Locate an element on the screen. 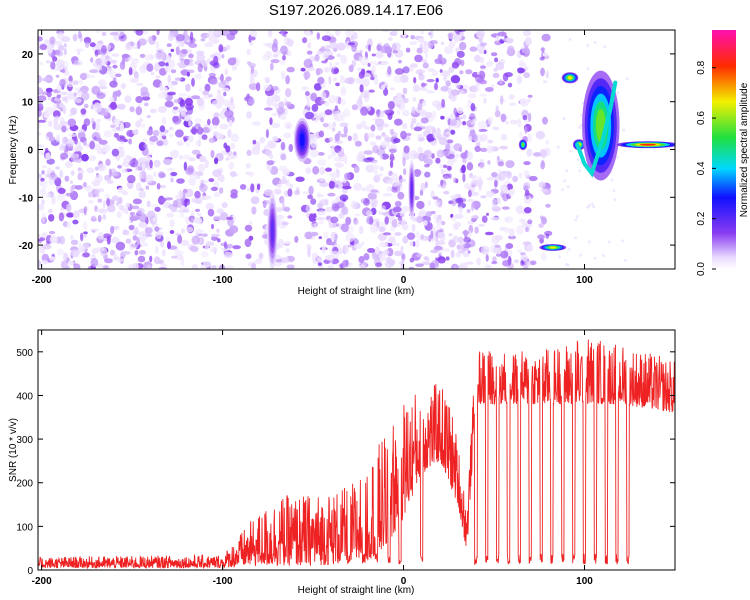  spectrogram-x-label: Height of straight line (km) is located at coordinates (356, 291).